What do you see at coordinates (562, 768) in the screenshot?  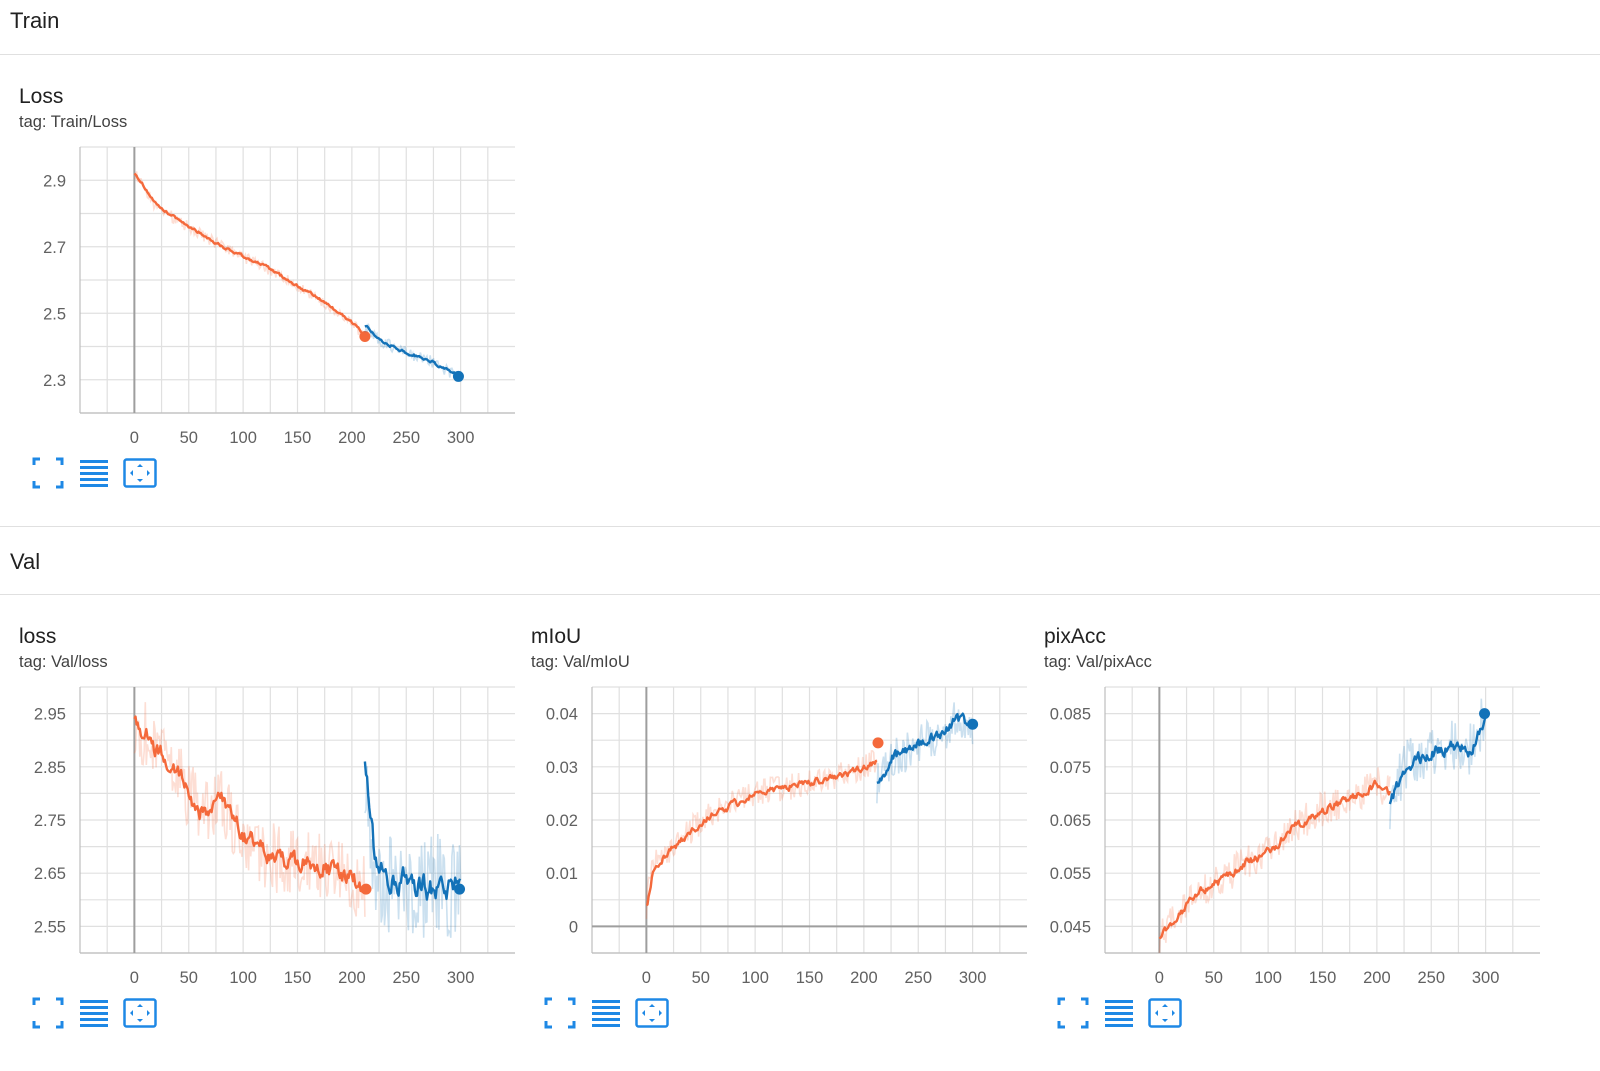 I see `y-tick-label: 0.03` at bounding box center [562, 768].